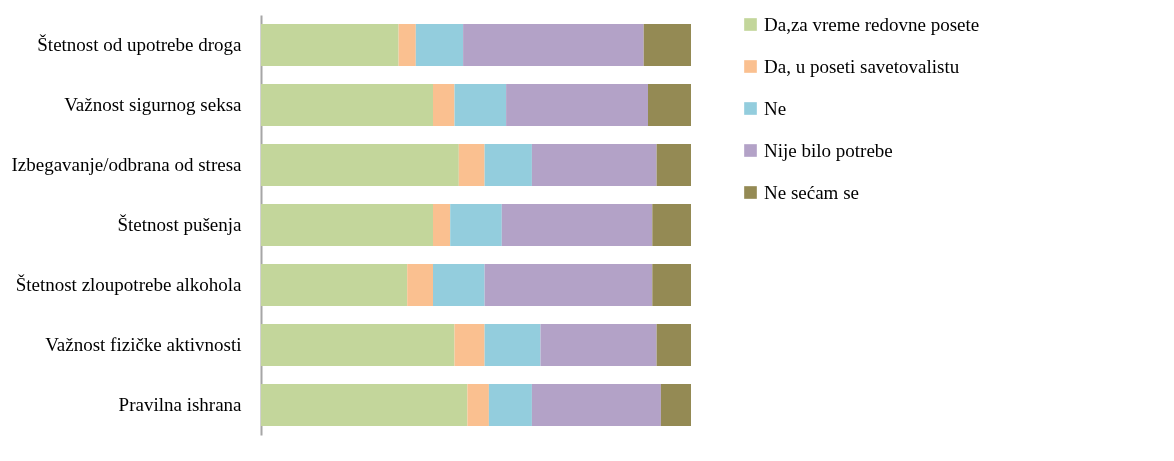 The image size is (1174, 461). Describe the element at coordinates (127, 164) in the screenshot. I see `y-tick-label: Izbegavanje/odbrana od stresa` at that location.